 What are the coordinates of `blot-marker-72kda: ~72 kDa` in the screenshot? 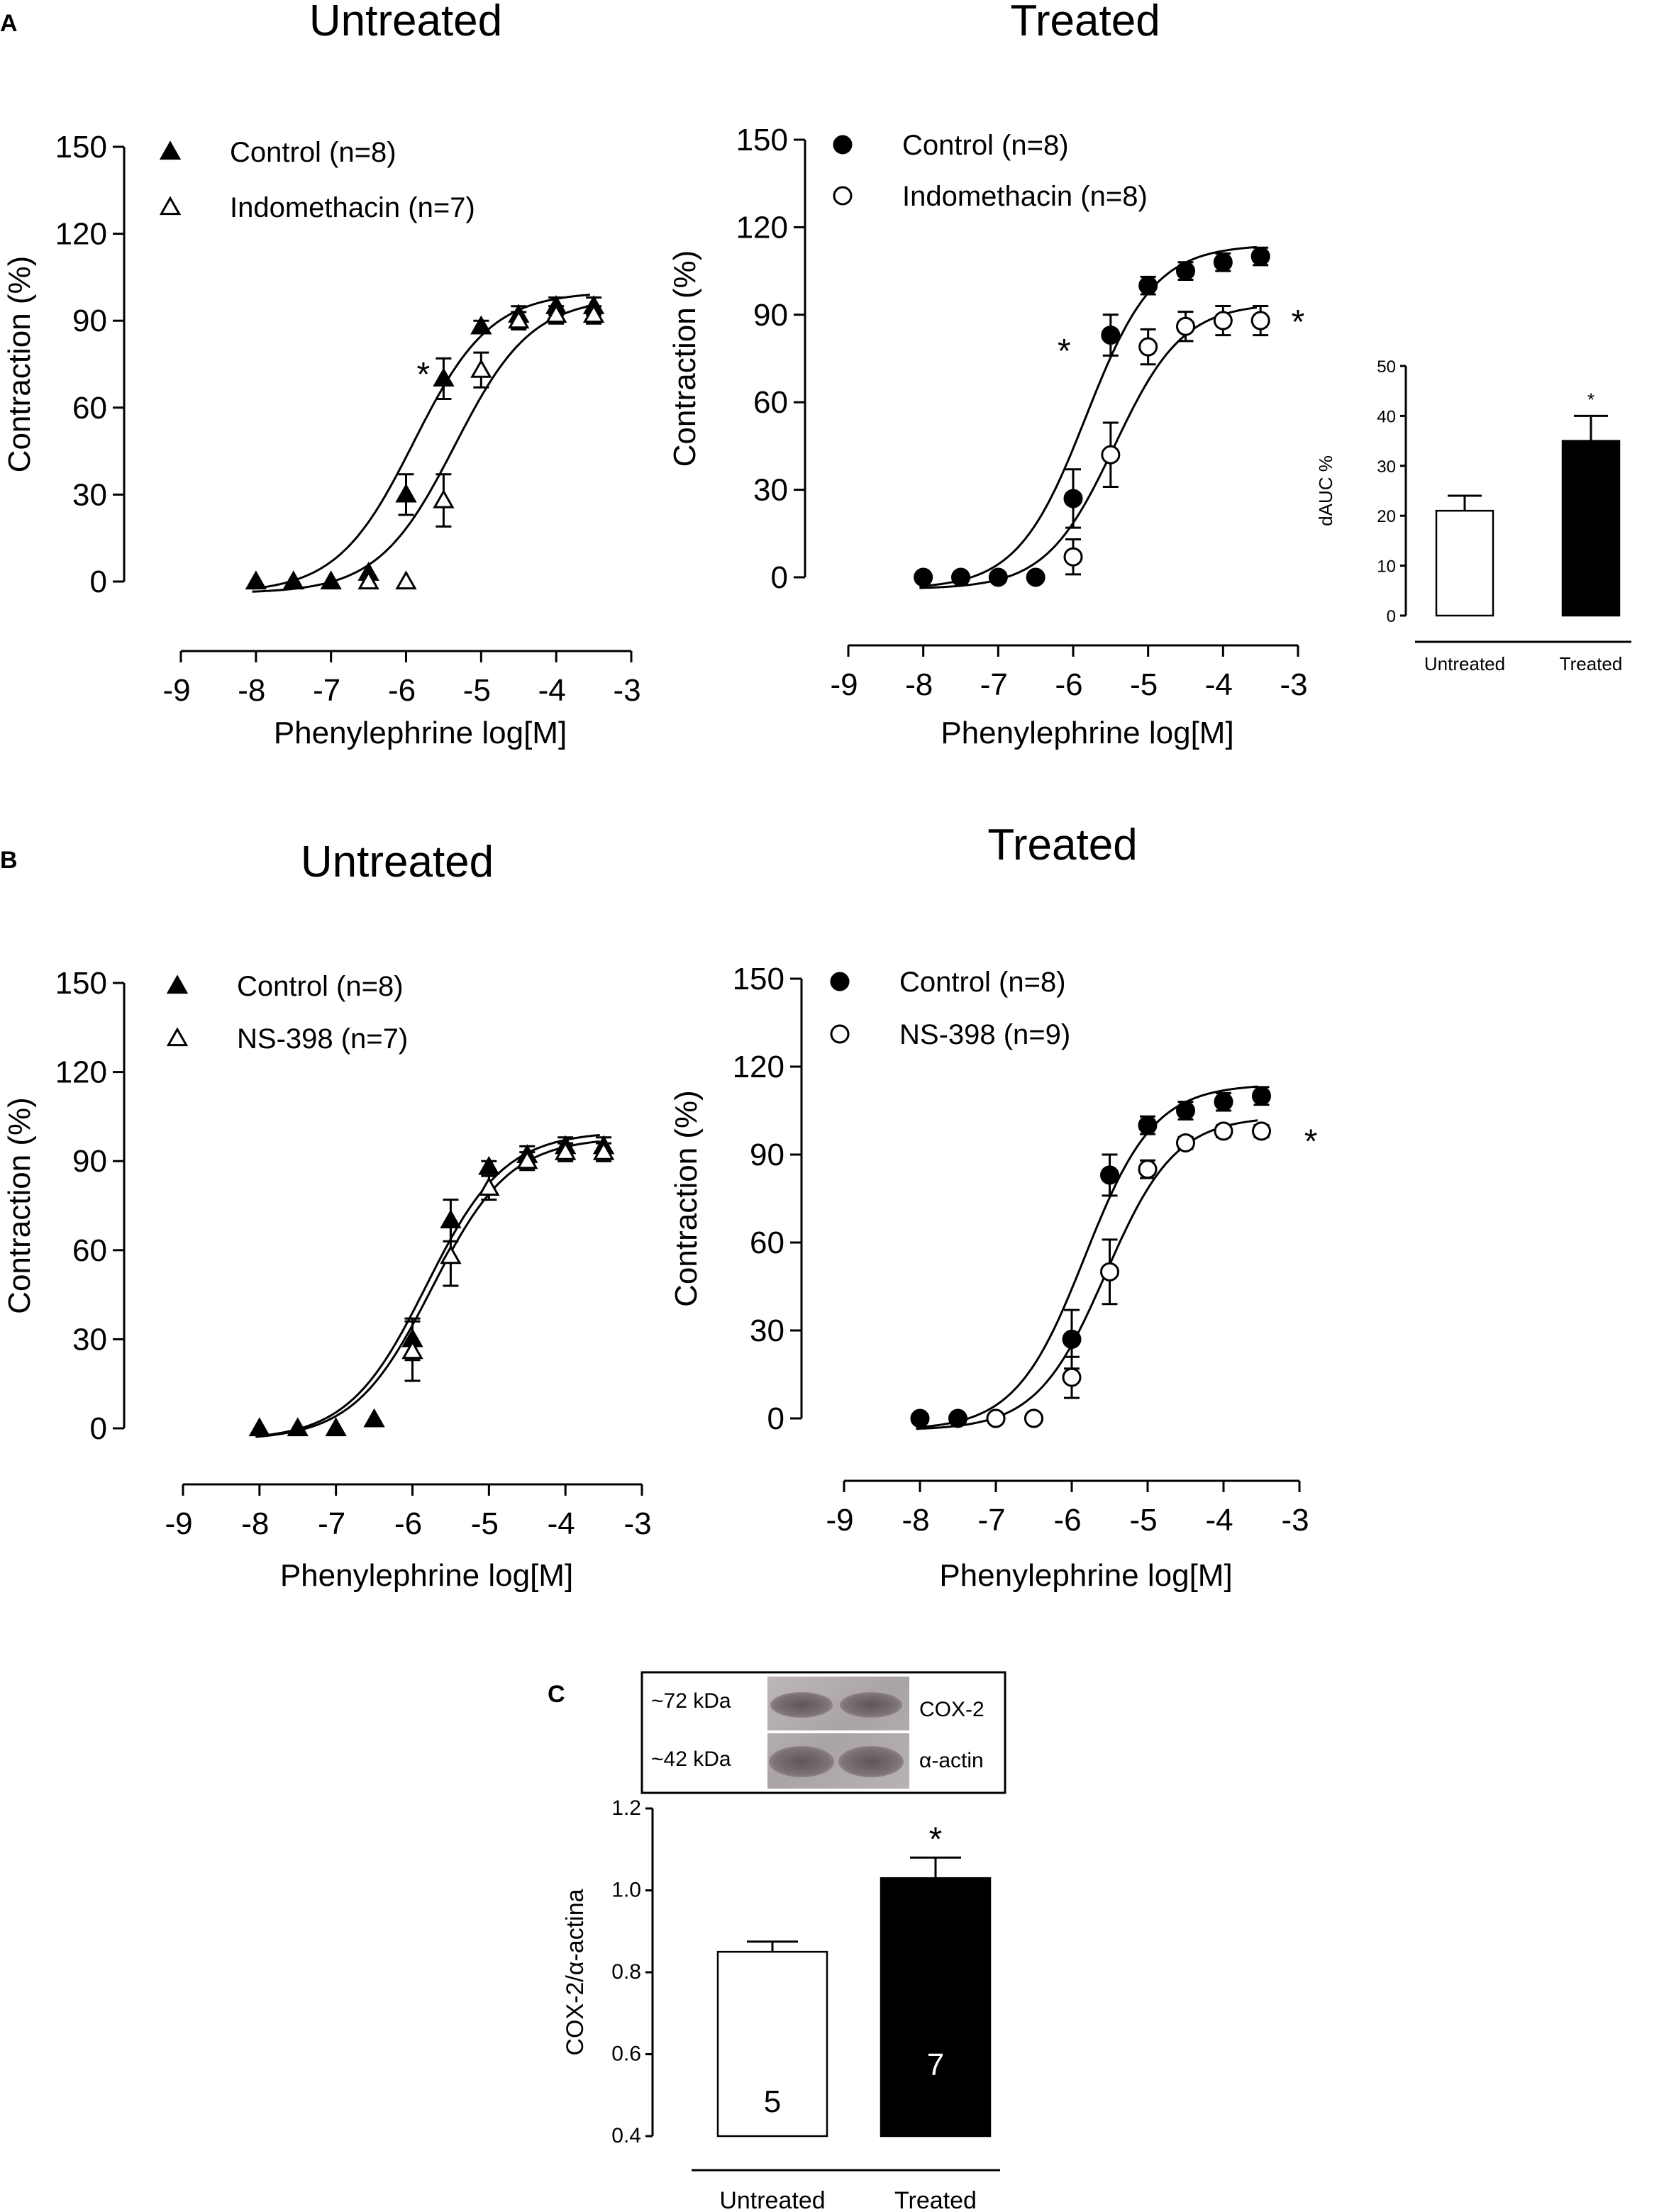 It's located at (691, 1701).